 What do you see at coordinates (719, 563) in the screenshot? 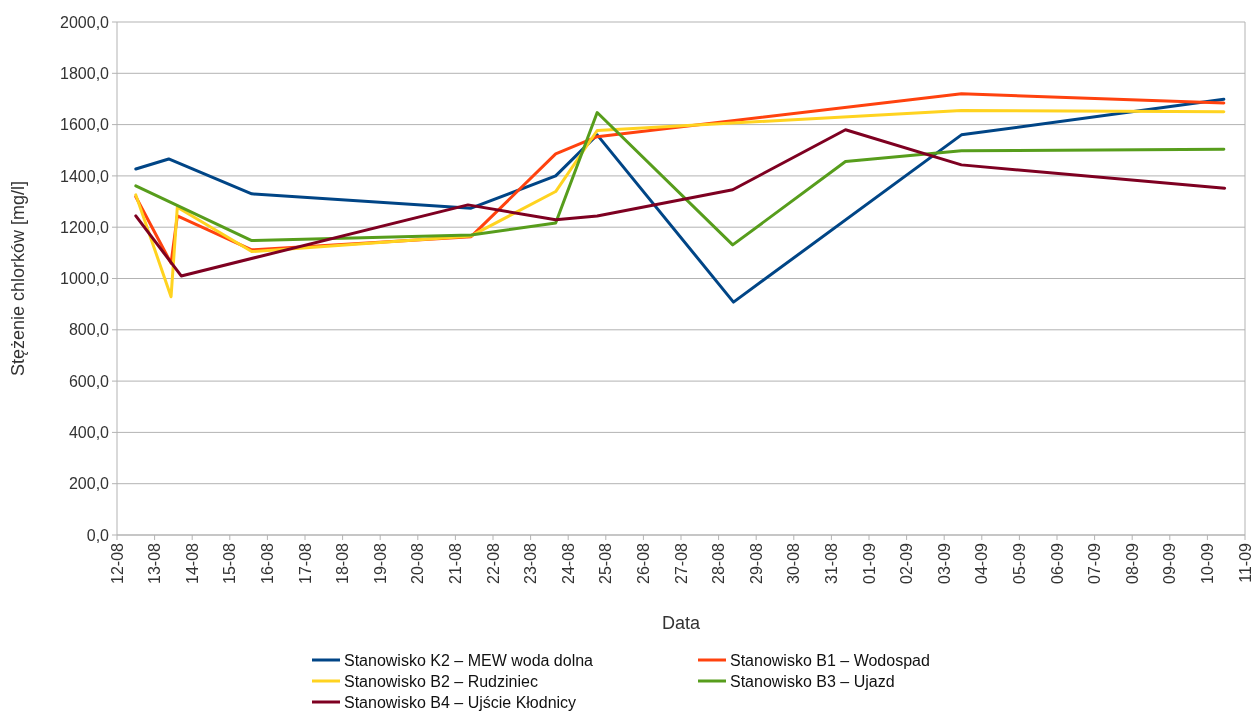
I see `x-tick-label: 28-08` at bounding box center [719, 563].